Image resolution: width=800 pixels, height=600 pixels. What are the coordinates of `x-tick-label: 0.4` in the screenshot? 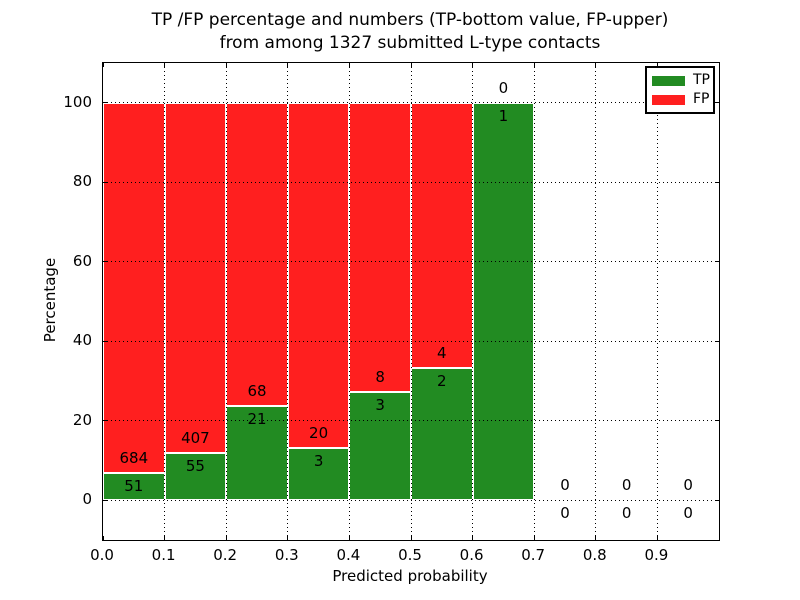 It's located at (348, 555).